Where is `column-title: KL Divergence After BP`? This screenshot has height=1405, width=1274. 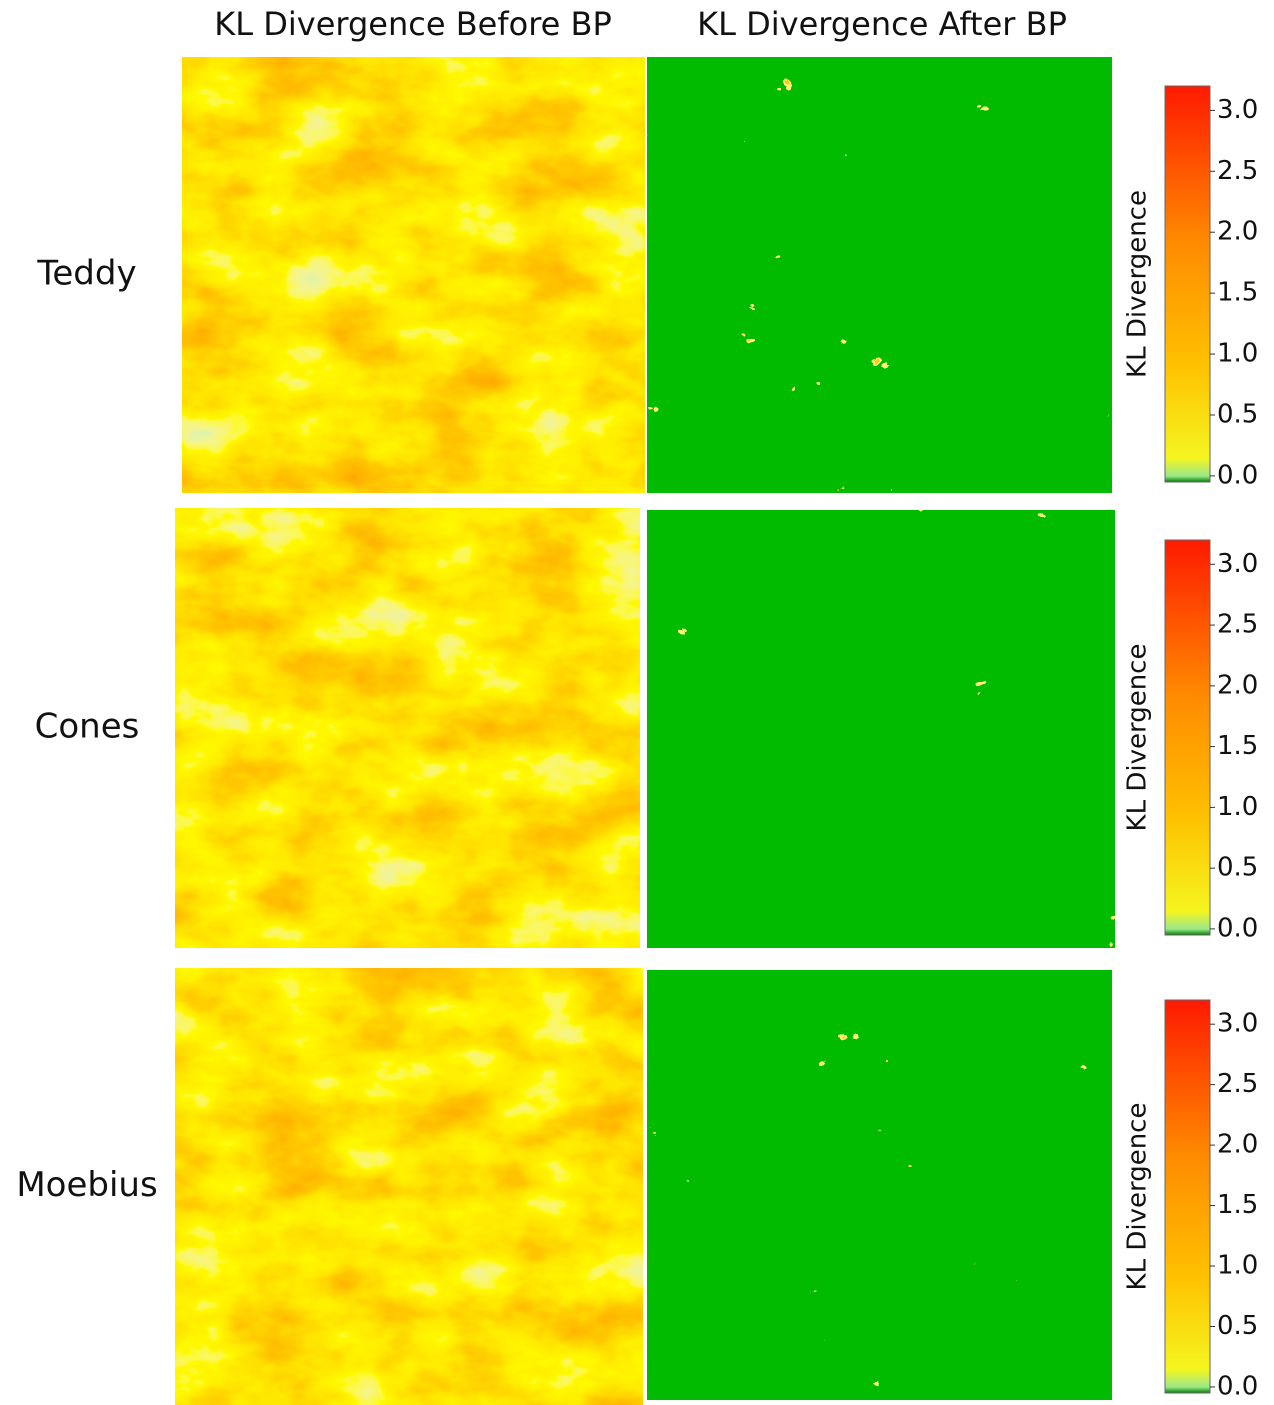
column-title: KL Divergence After BP is located at coordinates (882, 24).